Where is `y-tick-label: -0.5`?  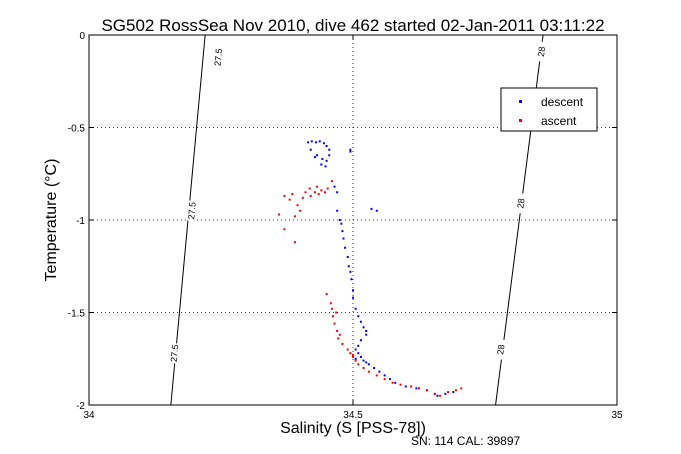
y-tick-label: -0.5 is located at coordinates (77, 129).